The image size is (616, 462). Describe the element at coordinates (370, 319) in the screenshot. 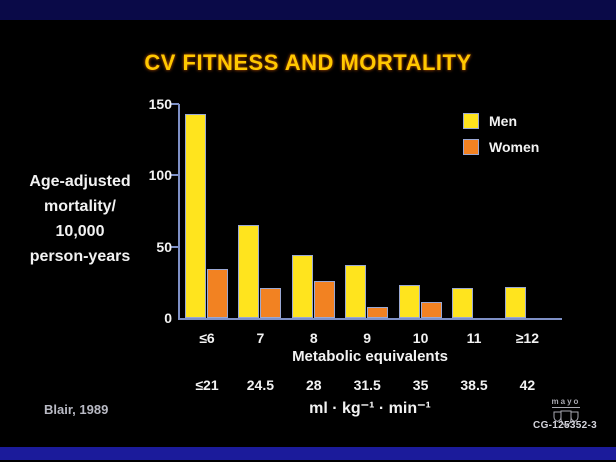

I see `x-axis-line` at that location.